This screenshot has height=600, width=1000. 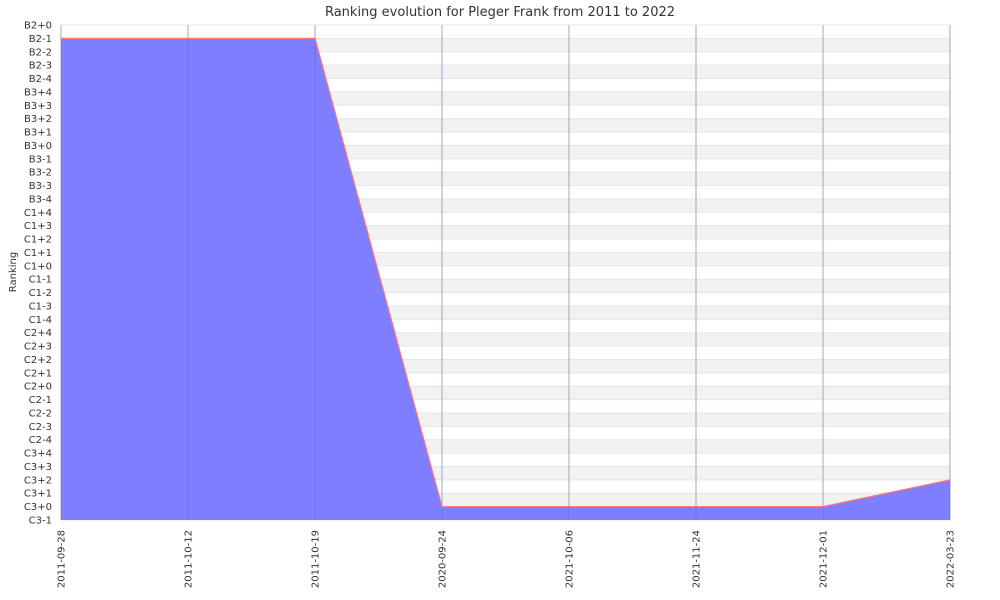 I want to click on x-tick-label: 2021-11-24, so click(x=697, y=559).